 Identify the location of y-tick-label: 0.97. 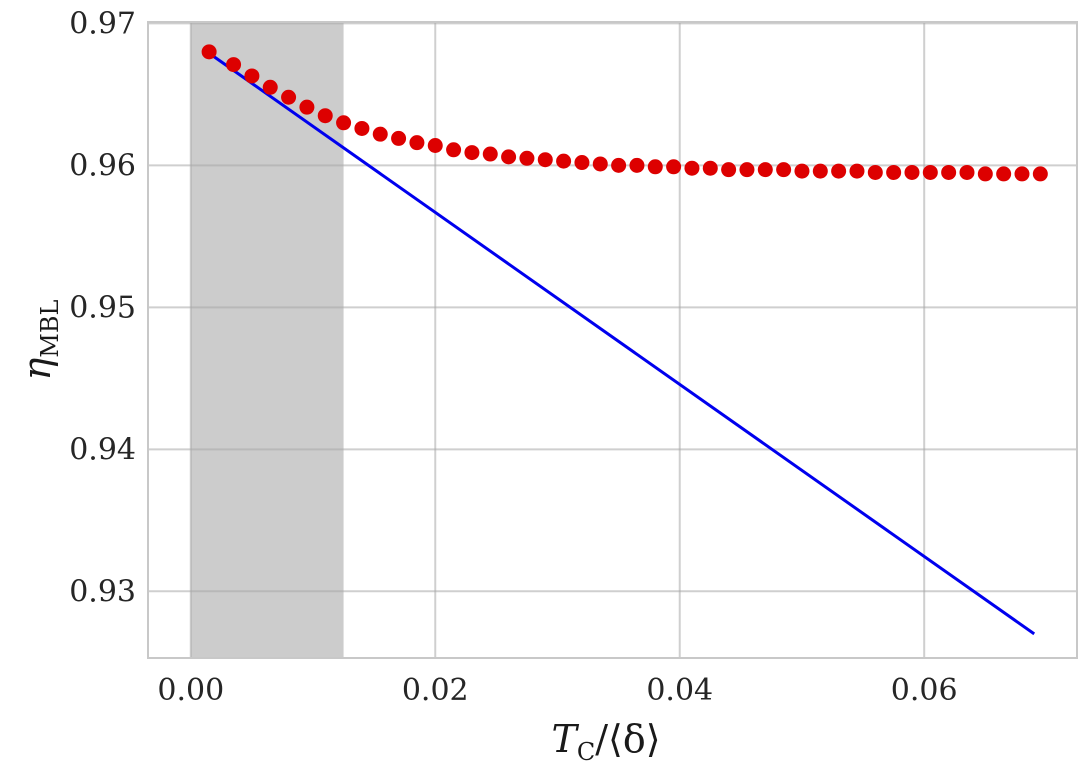
(102, 23).